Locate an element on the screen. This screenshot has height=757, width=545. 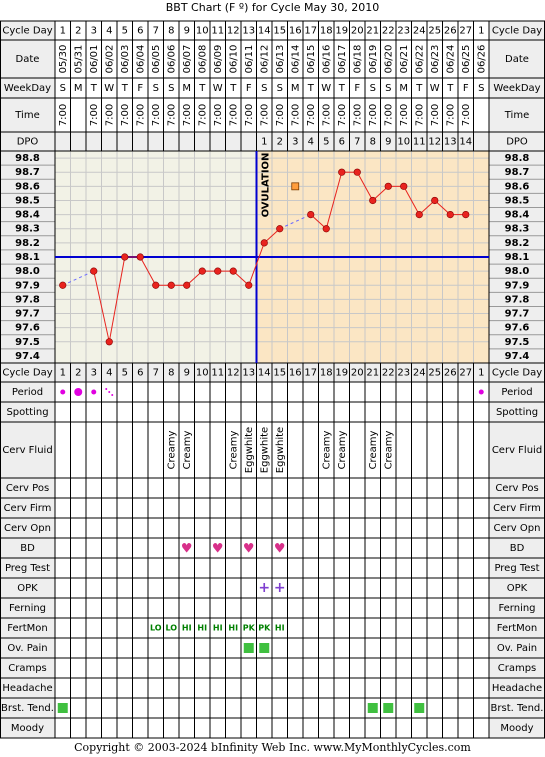
weekday-label: M is located at coordinates (78, 88).